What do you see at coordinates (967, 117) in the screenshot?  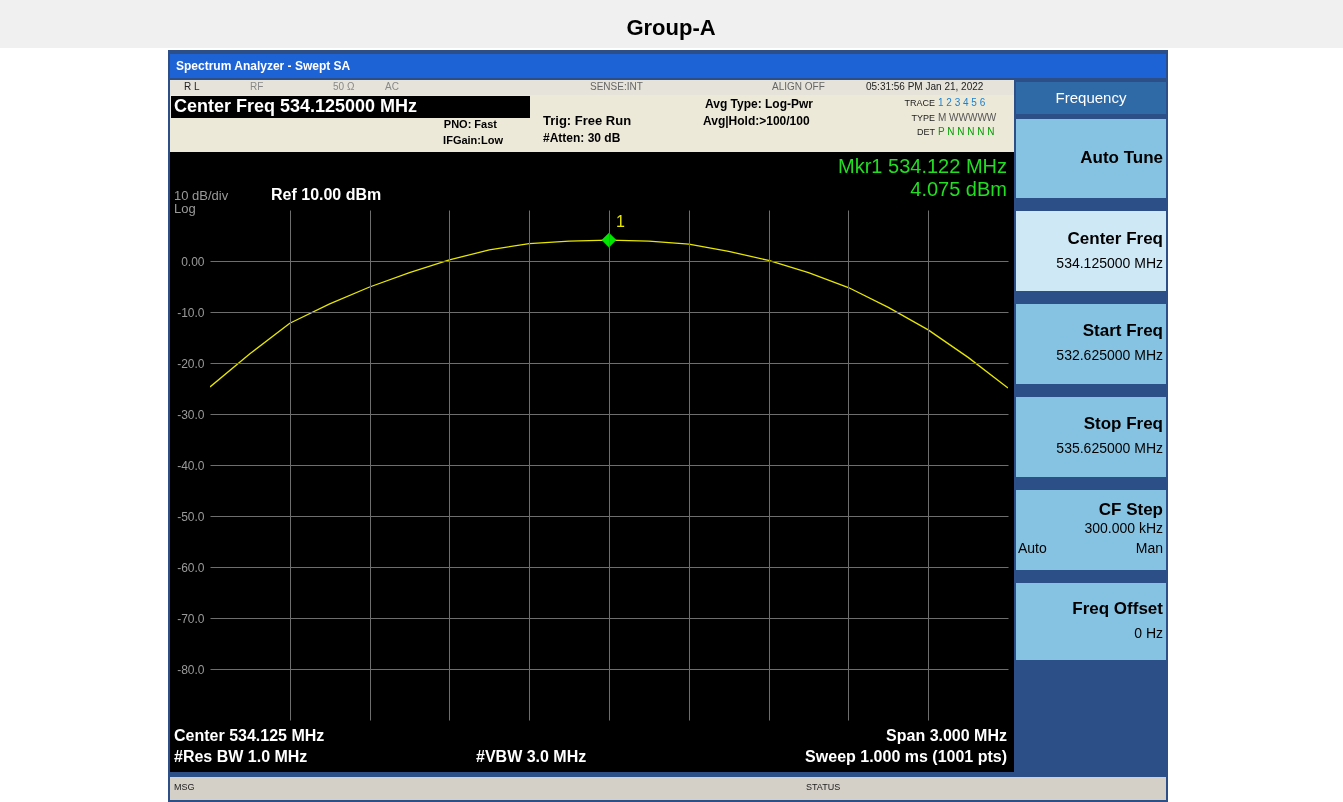 I see `text: M WWWWW` at bounding box center [967, 117].